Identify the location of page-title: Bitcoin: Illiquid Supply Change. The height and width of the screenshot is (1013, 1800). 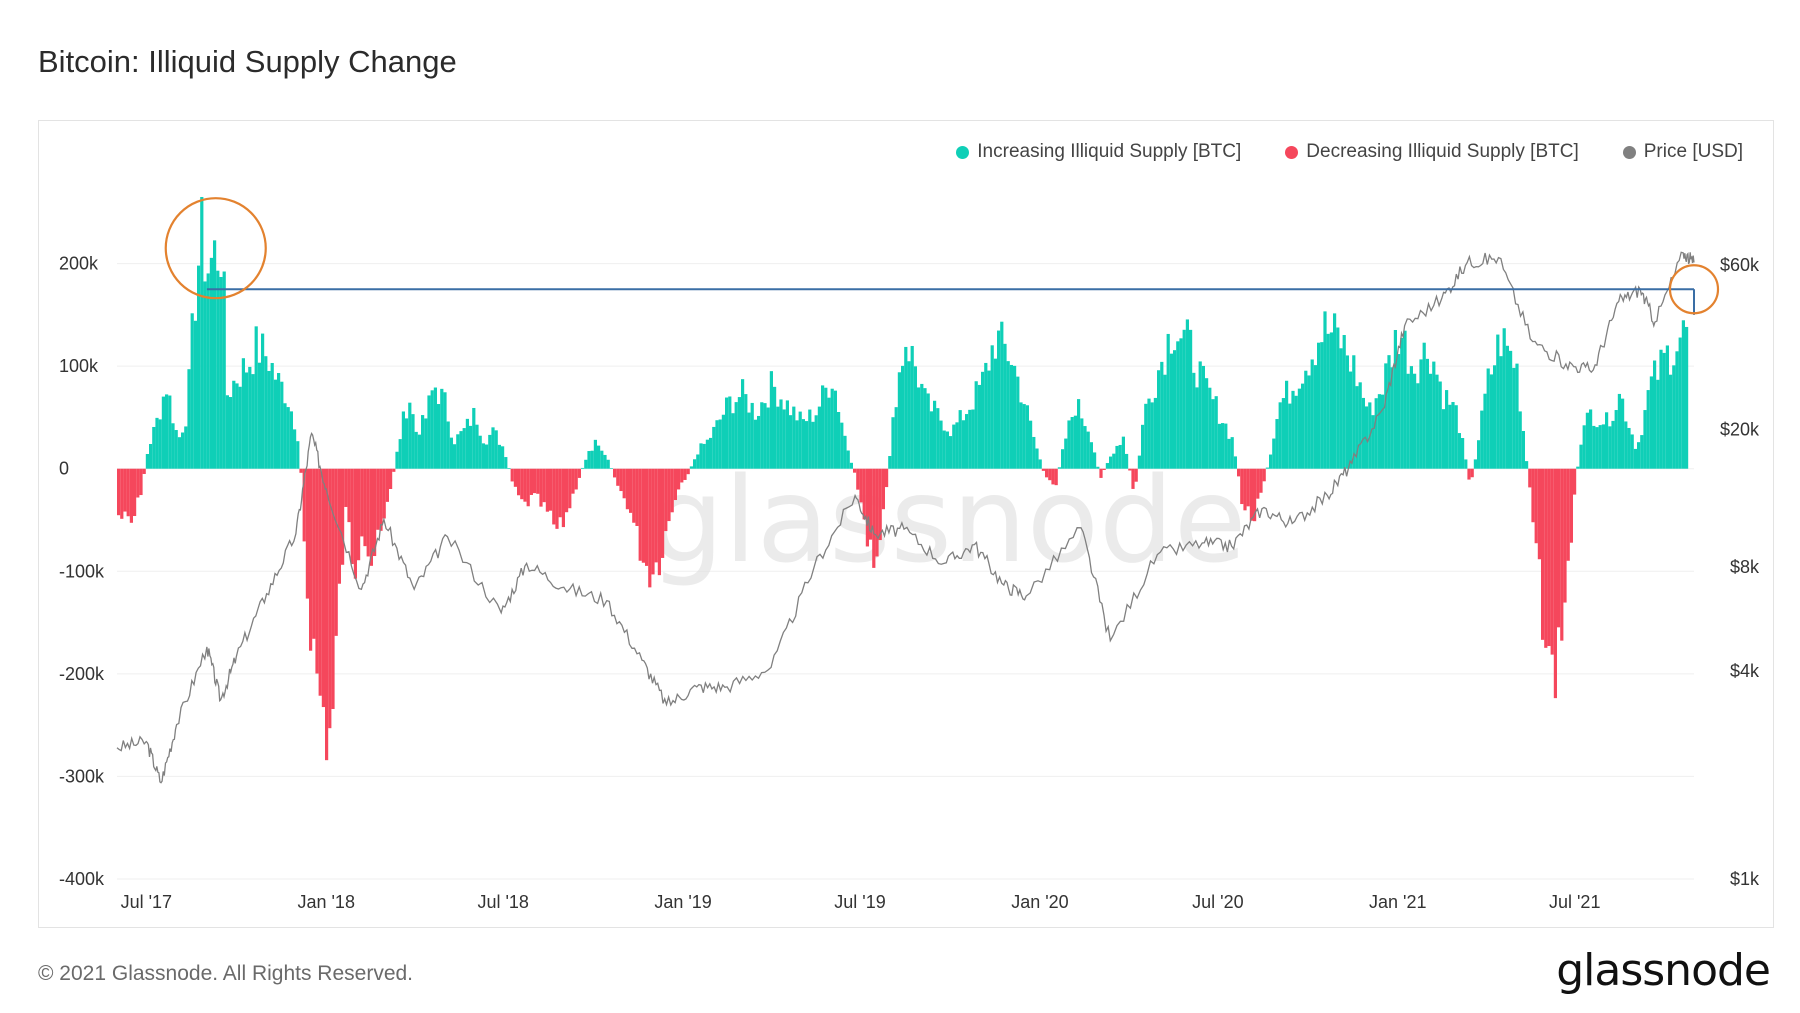
(247, 61).